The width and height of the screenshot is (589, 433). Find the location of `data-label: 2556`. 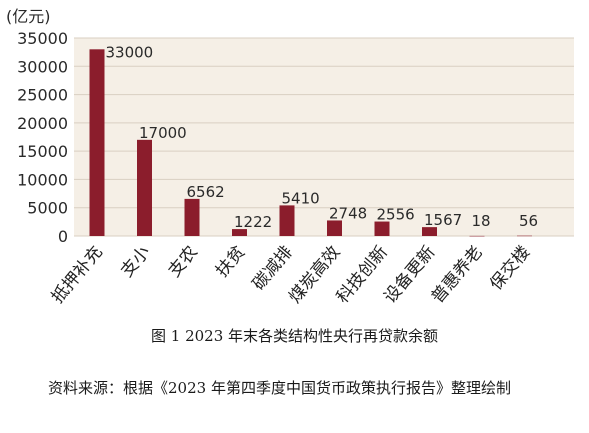

data-label: 2556 is located at coordinates (396, 215).